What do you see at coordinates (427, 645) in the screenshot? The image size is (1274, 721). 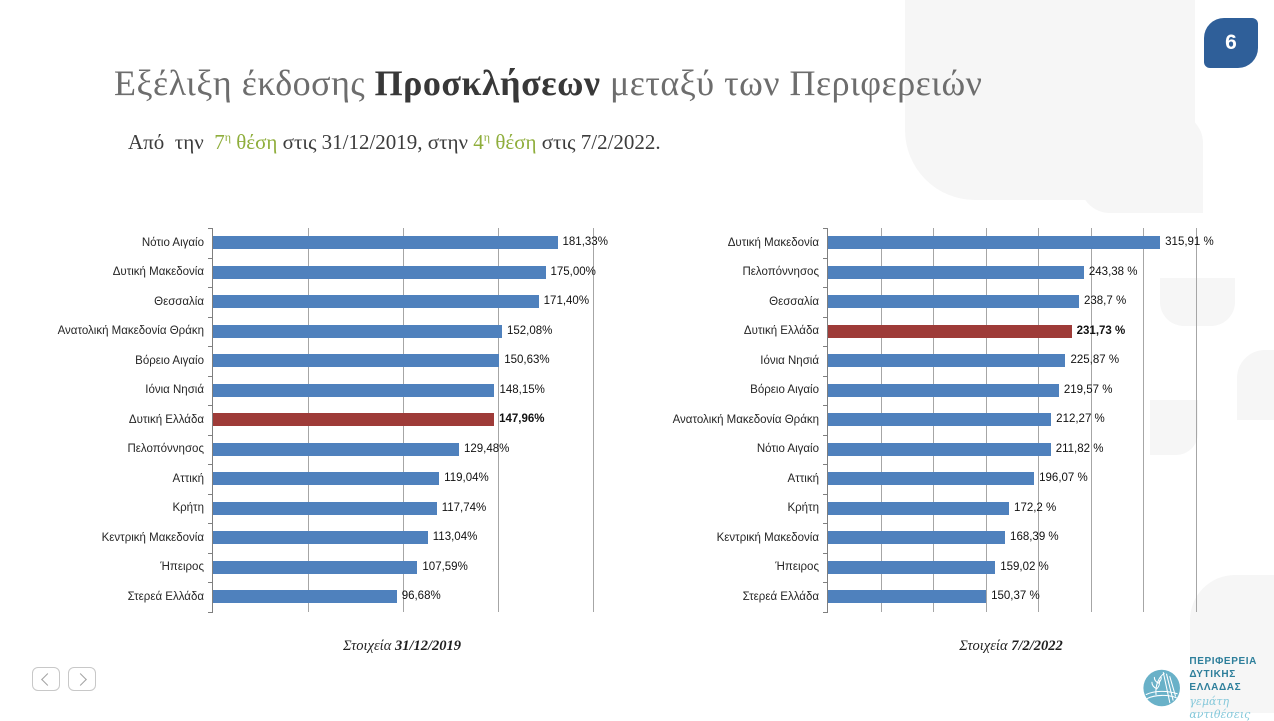 I see `caption-date: 31/12/2019` at bounding box center [427, 645].